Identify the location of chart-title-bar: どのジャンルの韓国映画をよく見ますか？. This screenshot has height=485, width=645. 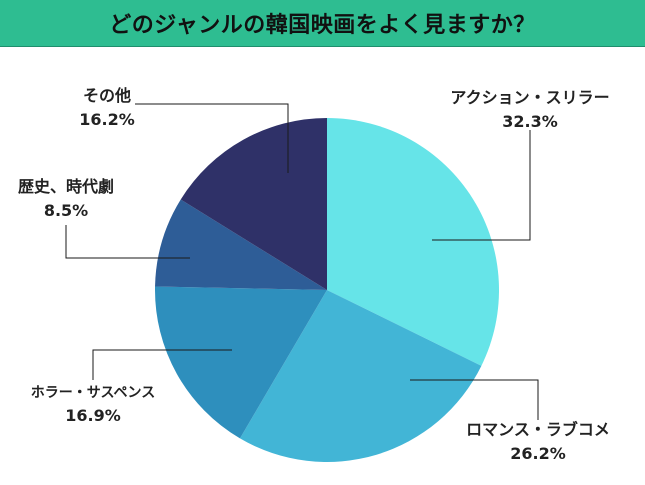
(322, 23).